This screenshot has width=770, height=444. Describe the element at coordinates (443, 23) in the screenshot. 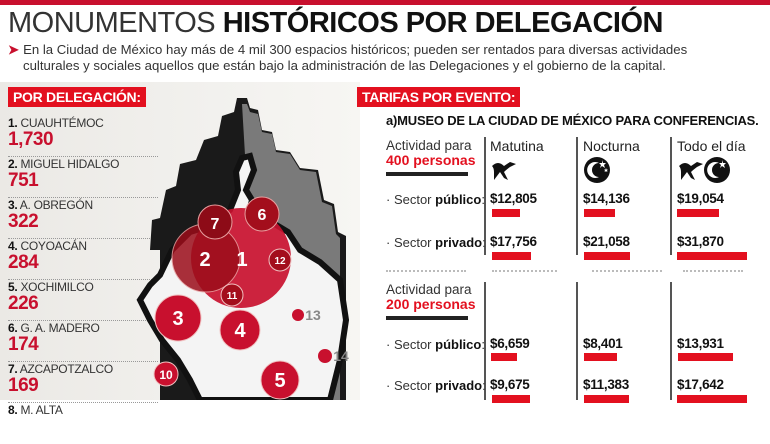

I see `title-bold: HISTÓRICOS POR DELEGACIÓN` at that location.